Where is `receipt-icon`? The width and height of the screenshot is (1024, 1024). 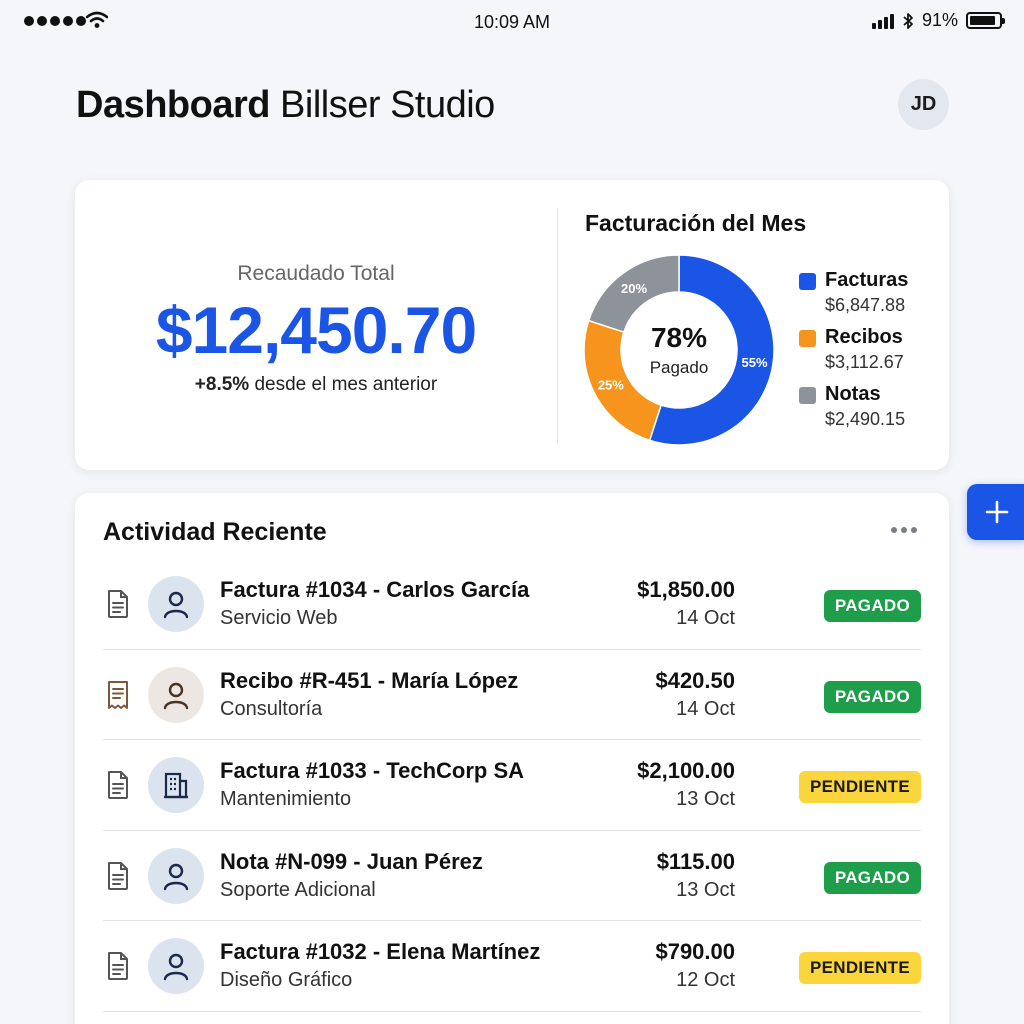 receipt-icon is located at coordinates (118, 694).